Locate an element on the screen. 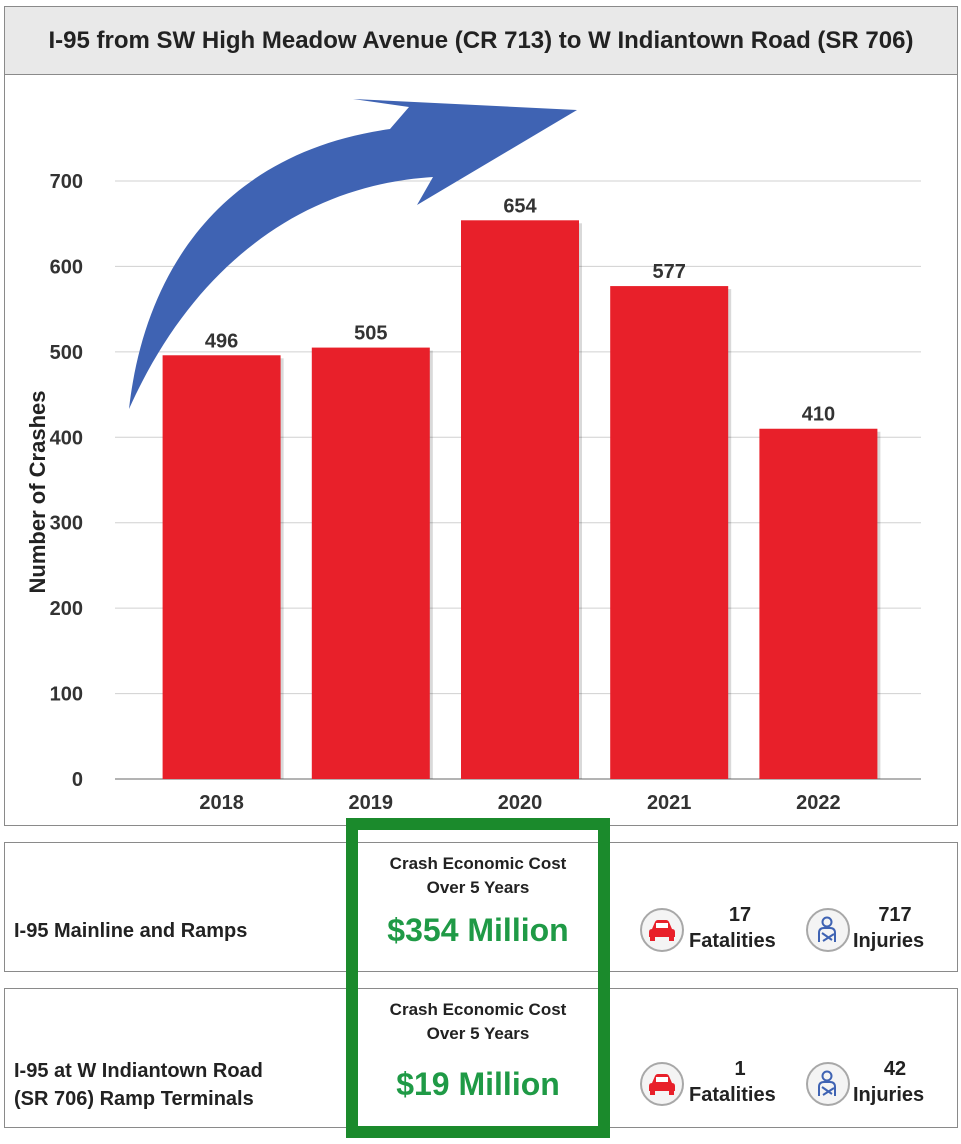 The image size is (961, 1144). injuries-count-mainline: 717 is located at coordinates (895, 915).